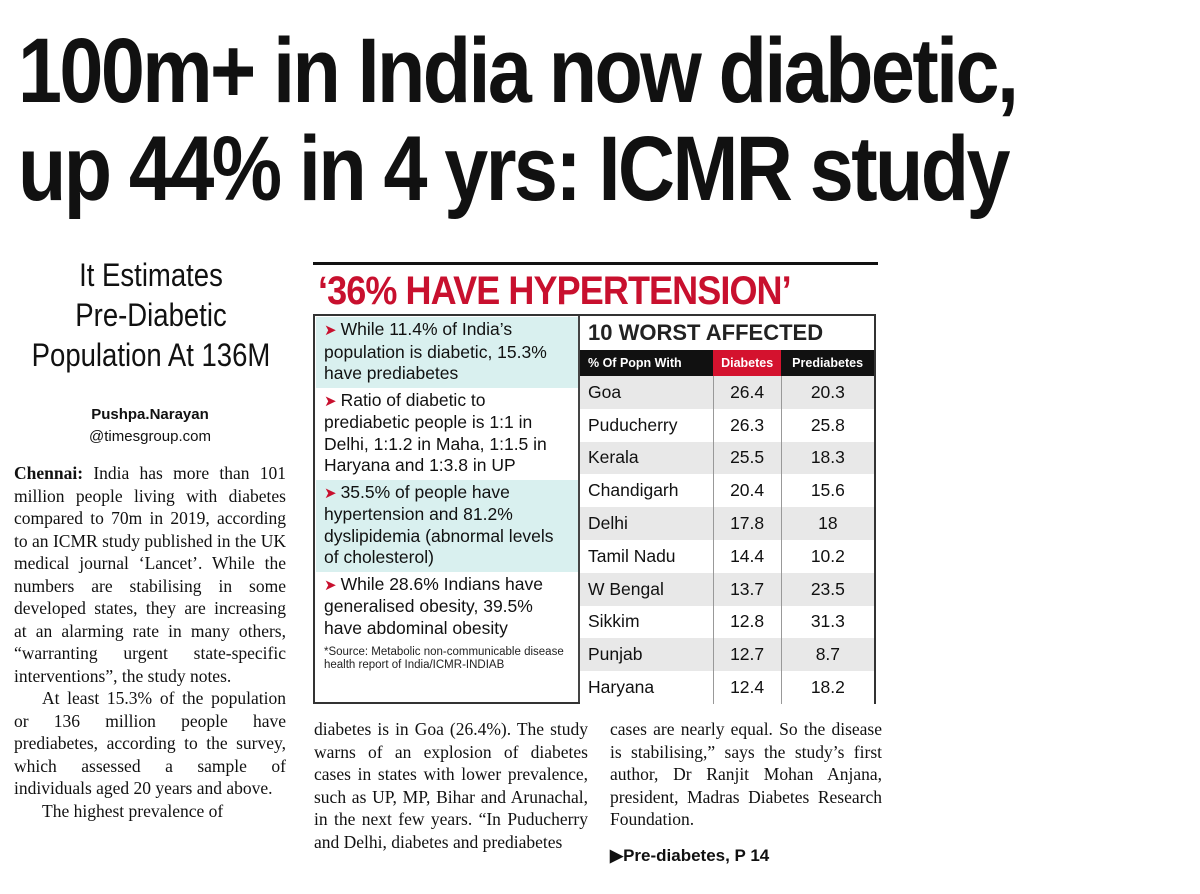 This screenshot has width=1200, height=894. What do you see at coordinates (647, 655) in the screenshot?
I see `state-cell: Punjab` at bounding box center [647, 655].